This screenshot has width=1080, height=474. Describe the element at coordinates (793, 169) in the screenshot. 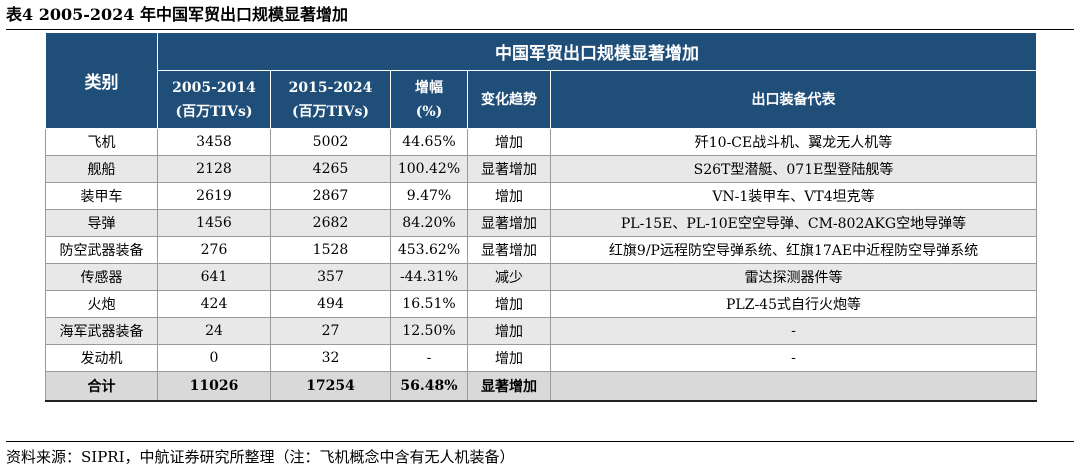

I see `equipment-cell: S26T型潜艇、071E型登陆舰等` at that location.